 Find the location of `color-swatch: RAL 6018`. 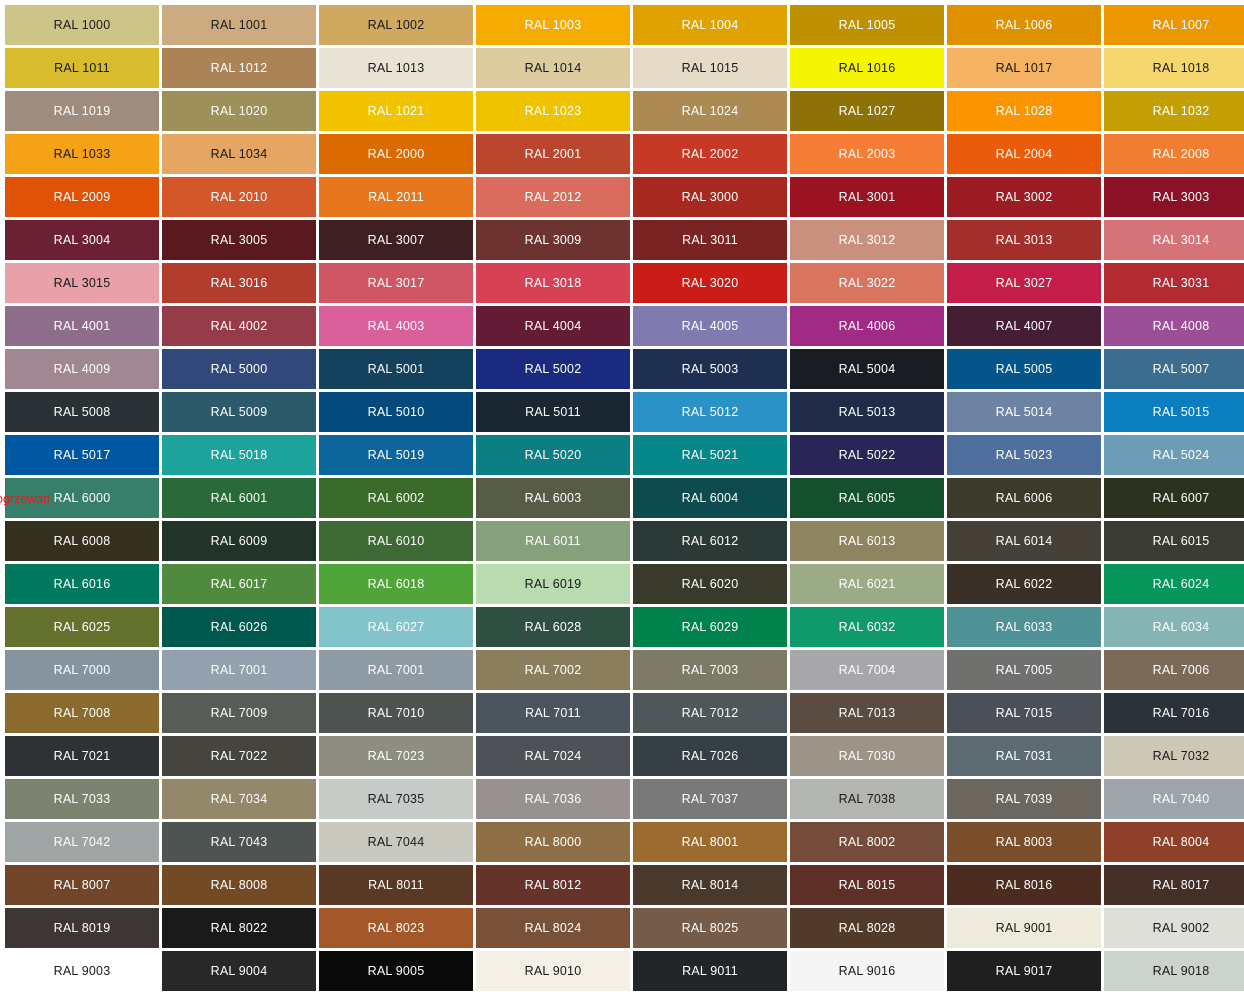

color-swatch: RAL 6018 is located at coordinates (396, 584).